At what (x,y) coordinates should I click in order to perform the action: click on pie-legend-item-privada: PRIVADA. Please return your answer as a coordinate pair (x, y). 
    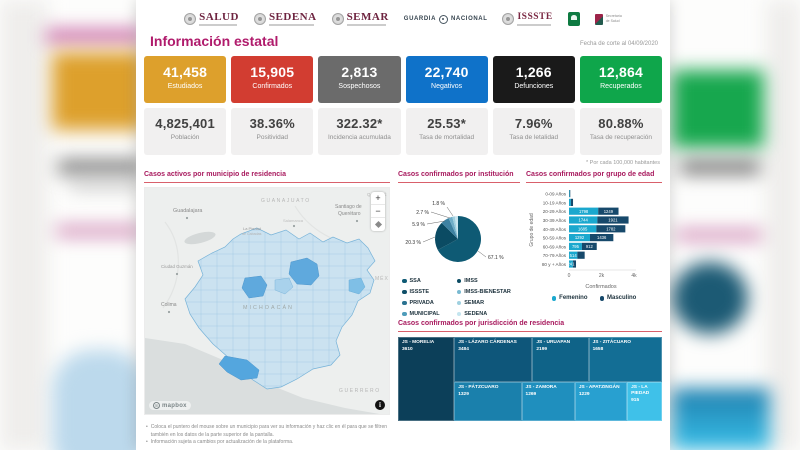
    Looking at the image, I should click on (425, 302).